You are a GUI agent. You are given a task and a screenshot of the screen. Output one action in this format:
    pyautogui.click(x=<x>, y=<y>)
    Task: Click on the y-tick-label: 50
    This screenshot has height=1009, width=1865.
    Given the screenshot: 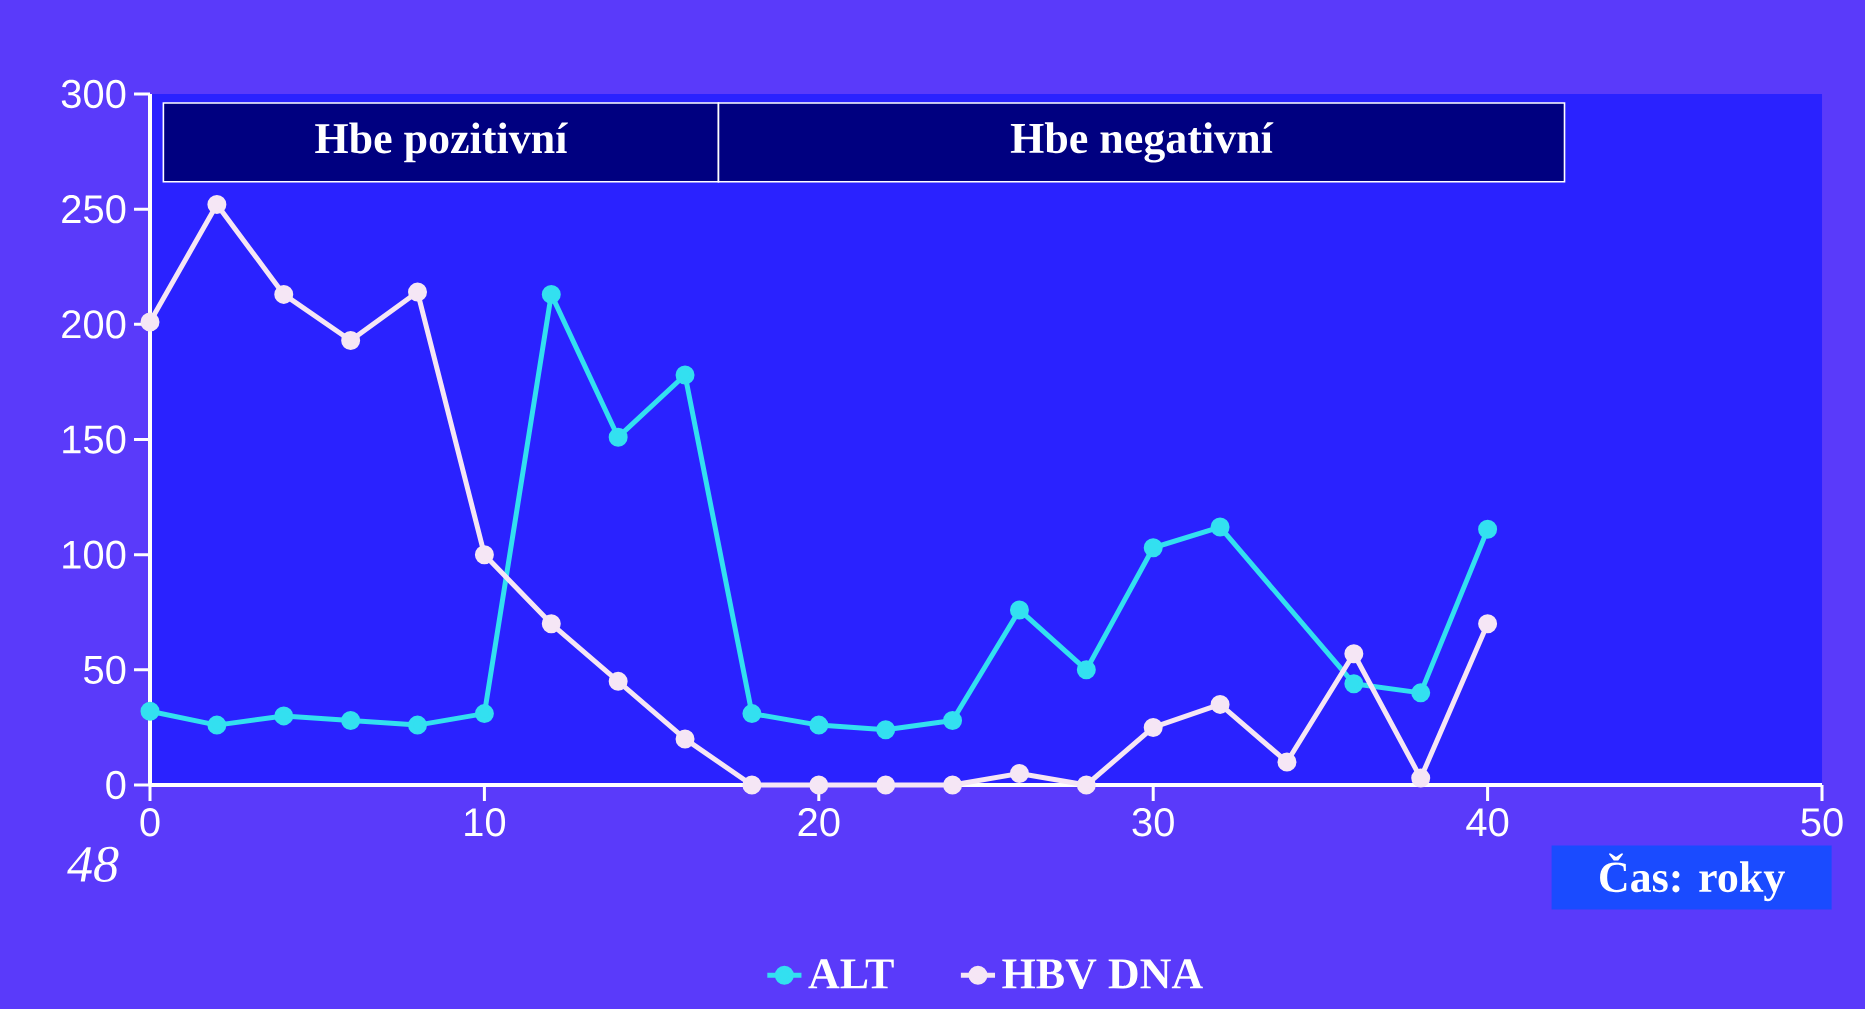 What is the action you would take?
    pyautogui.click(x=105, y=669)
    